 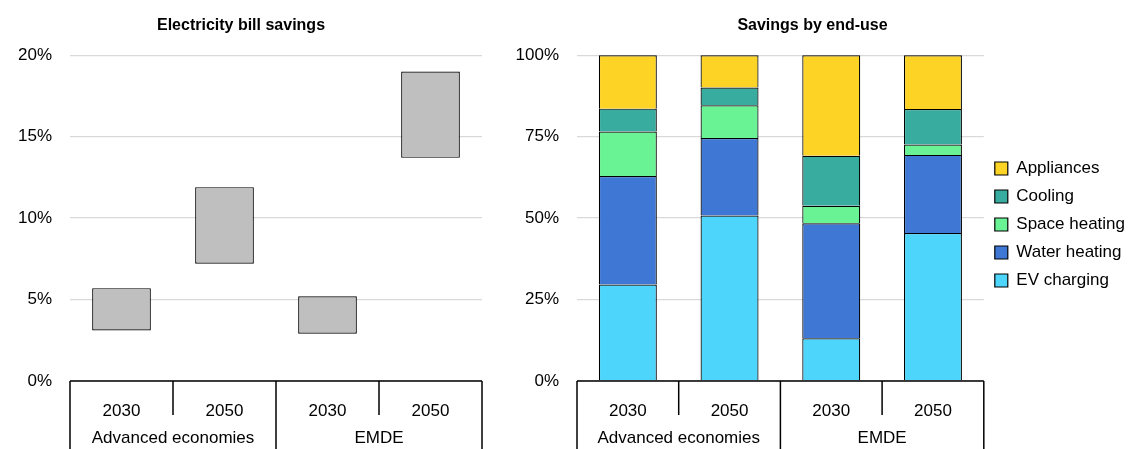 I want to click on legend-label: EV charging, so click(x=1062, y=280).